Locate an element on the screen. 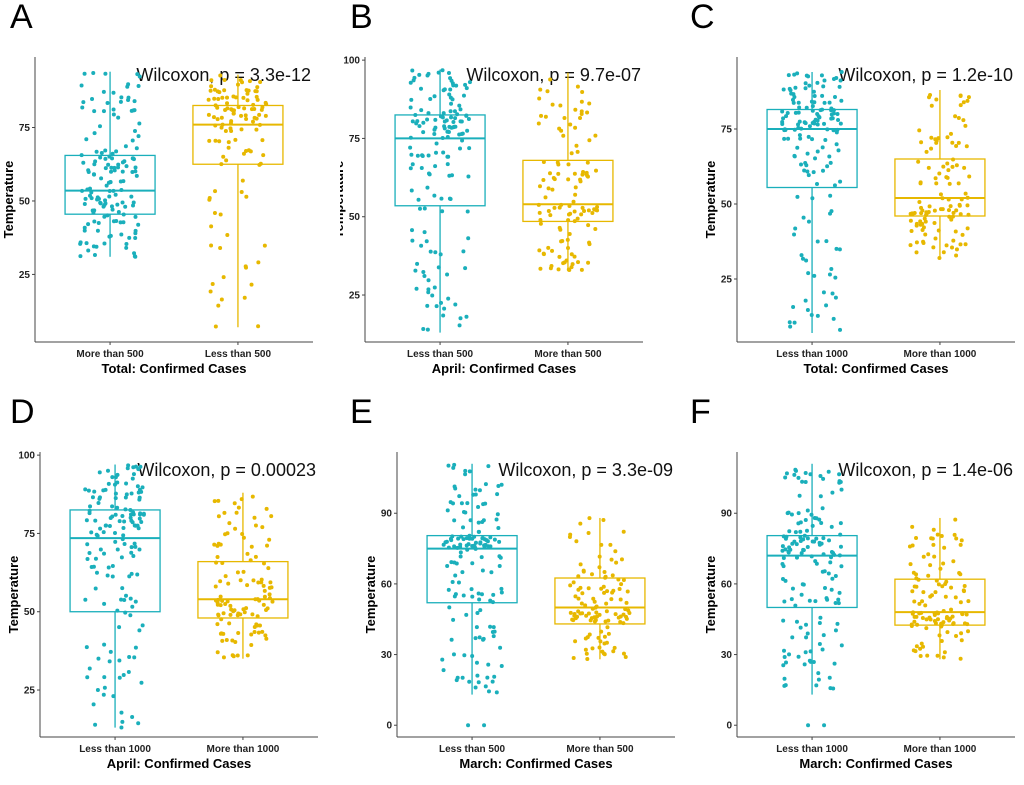 Image resolution: width=1024 pixels, height=785 pixels. wilcoxon-annotation: Wilcoxon, p = 3.3e-12 is located at coordinates (223, 75).